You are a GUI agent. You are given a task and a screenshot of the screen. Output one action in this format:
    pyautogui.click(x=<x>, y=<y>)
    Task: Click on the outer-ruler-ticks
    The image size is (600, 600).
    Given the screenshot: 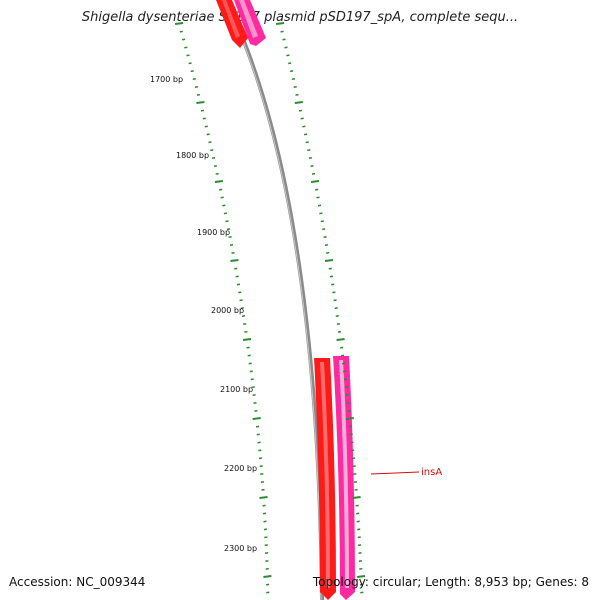 What is the action you would take?
    pyautogui.click(x=320, y=308)
    